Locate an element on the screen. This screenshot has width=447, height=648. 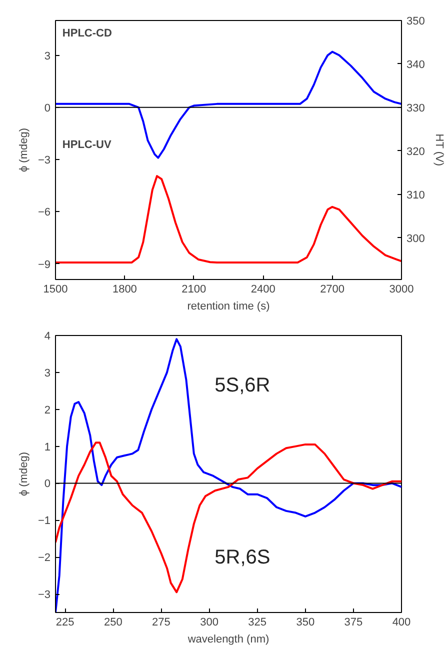
x-tick-label: 225 is located at coordinates (65, 622).